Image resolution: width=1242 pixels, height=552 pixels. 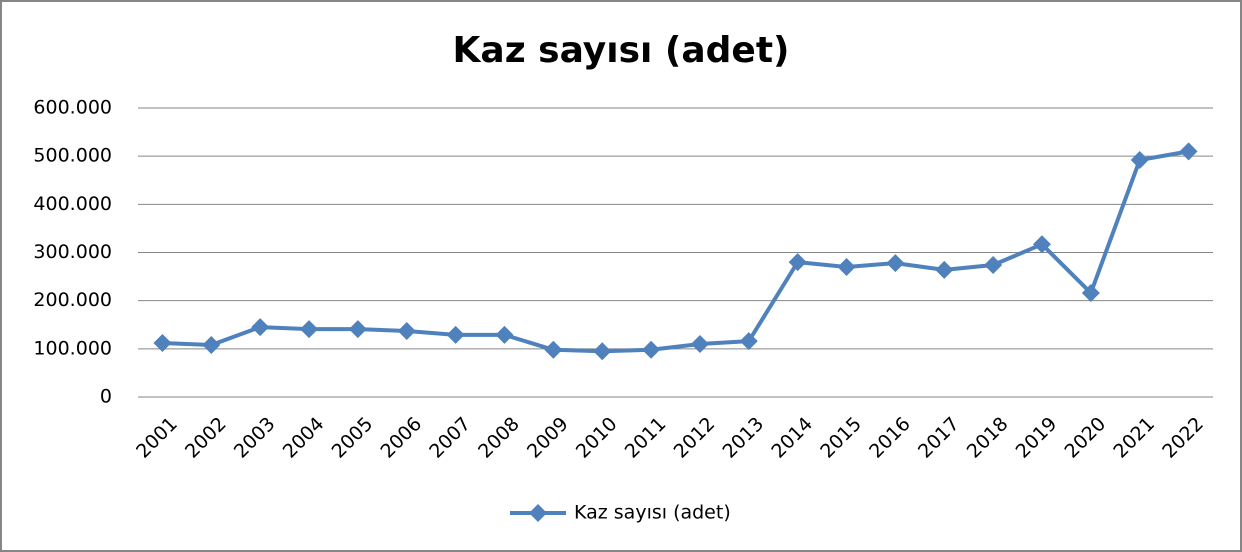 I want to click on y-tick-label: 400.000, so click(x=72, y=204).